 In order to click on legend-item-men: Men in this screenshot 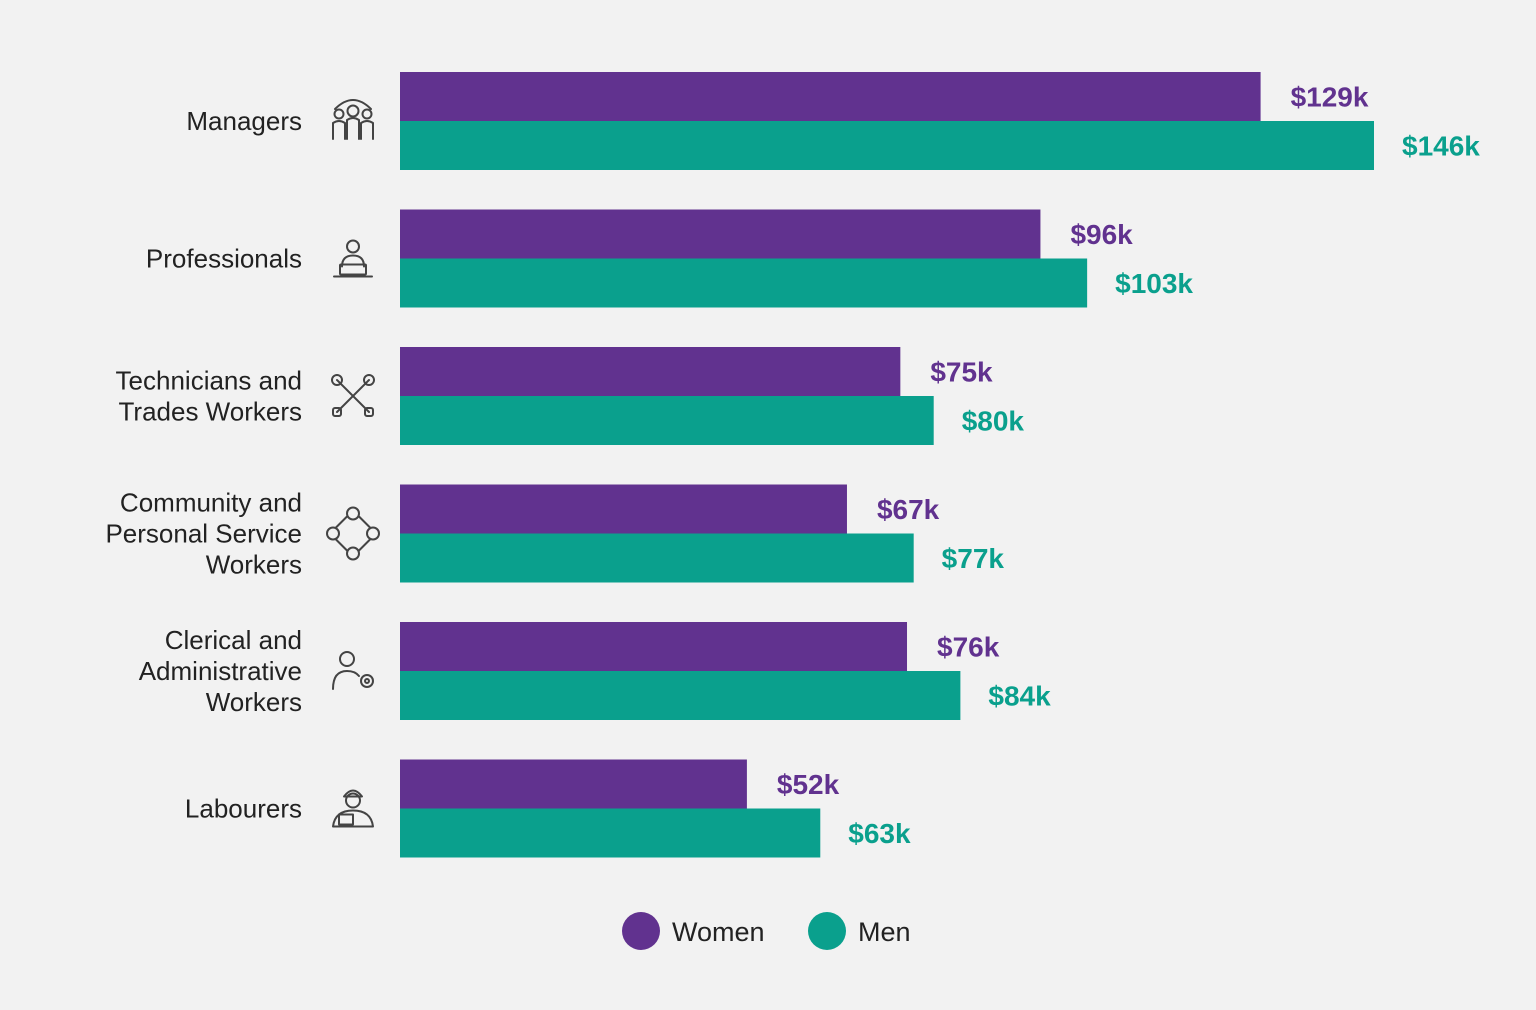, I will do `click(859, 931)`.